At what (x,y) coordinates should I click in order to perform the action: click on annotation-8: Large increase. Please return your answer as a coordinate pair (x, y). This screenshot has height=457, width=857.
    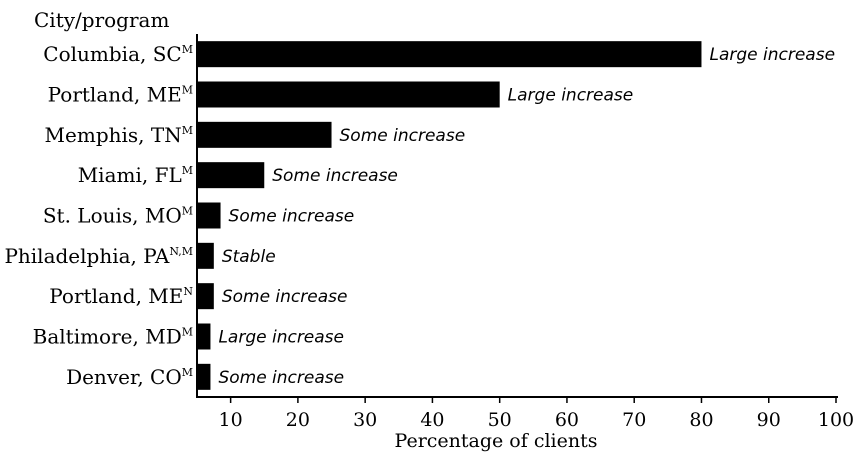
    Looking at the image, I should click on (281, 338).